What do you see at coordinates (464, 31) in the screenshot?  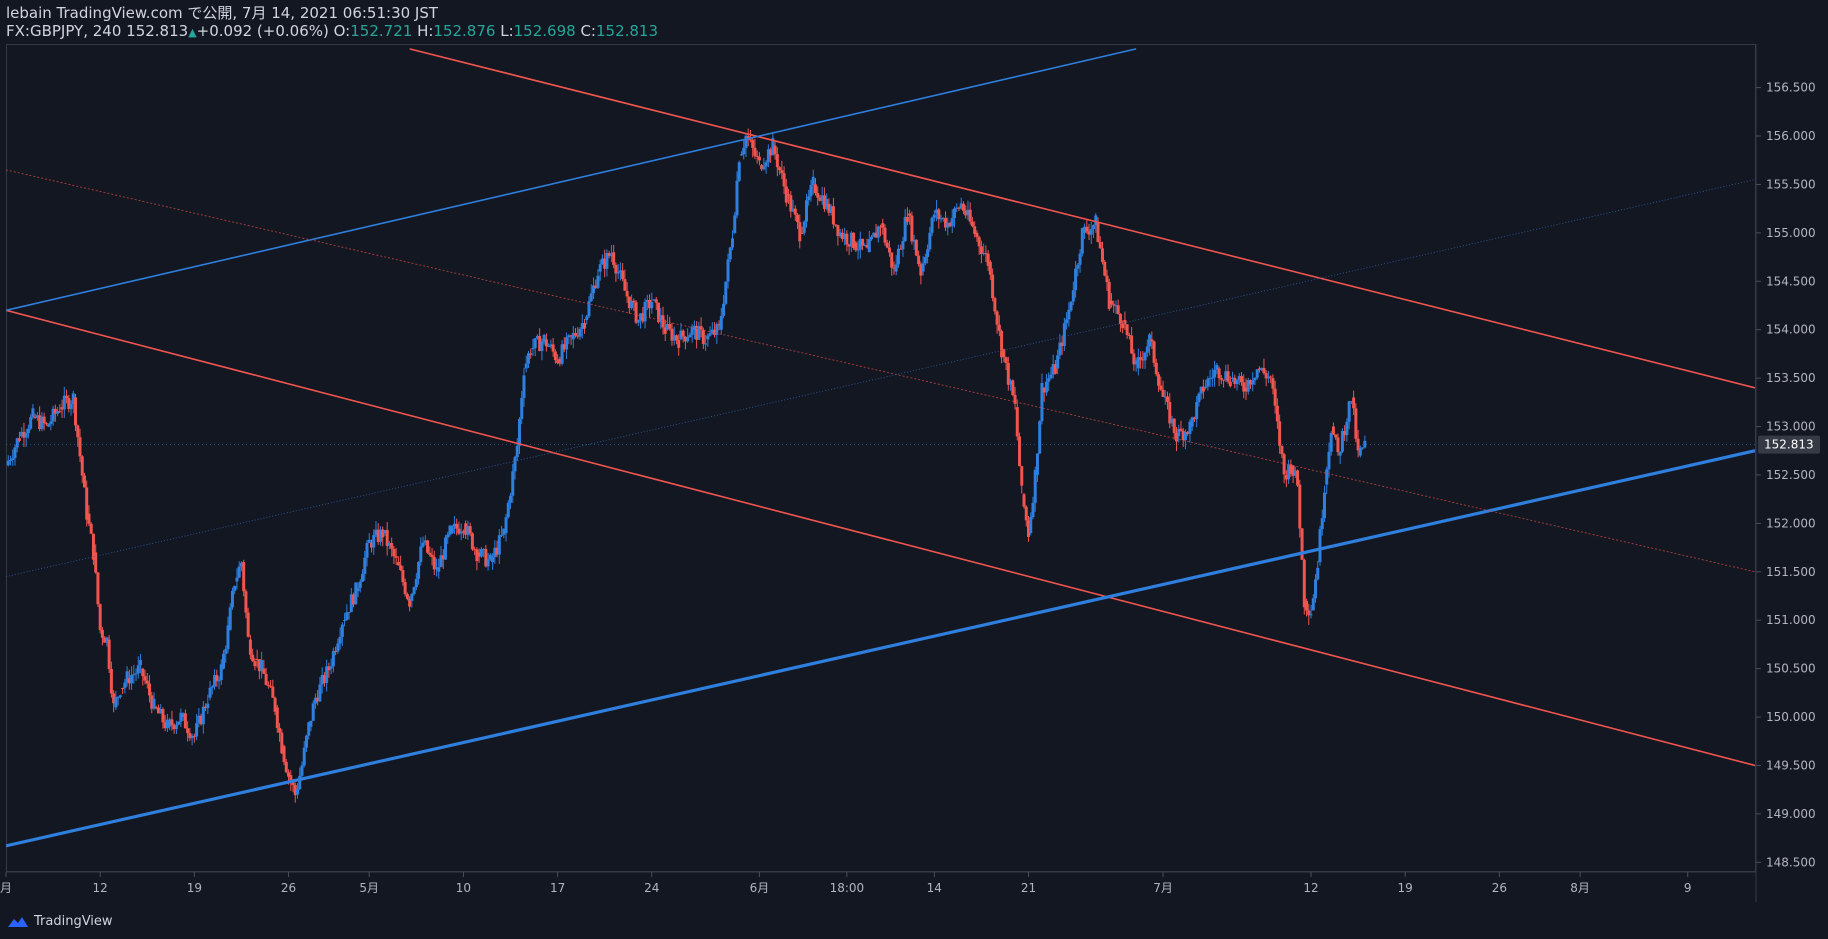 I see `high-value: 152.876` at bounding box center [464, 31].